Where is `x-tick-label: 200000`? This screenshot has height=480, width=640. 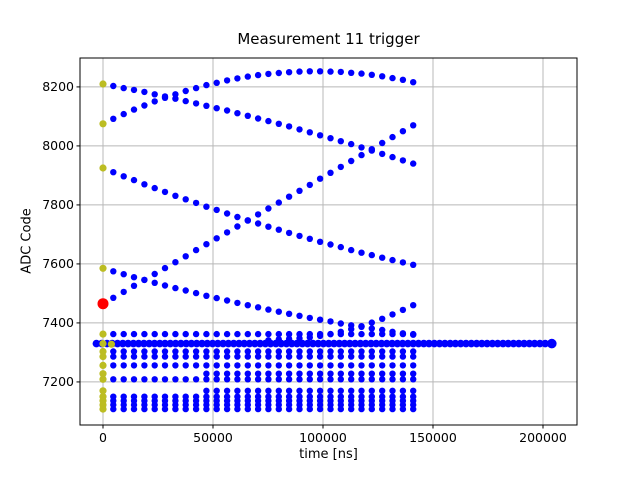
x-tick-label: 200000 is located at coordinates (543, 437).